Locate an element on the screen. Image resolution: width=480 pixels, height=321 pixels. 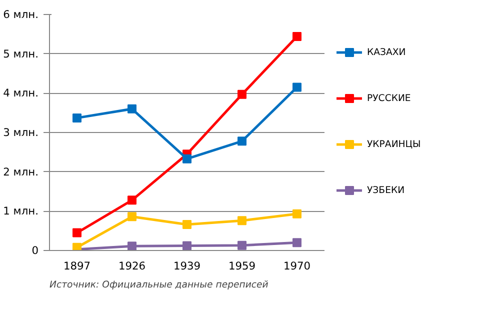
y-tick-label: 5 млн. is located at coordinates (21, 53).